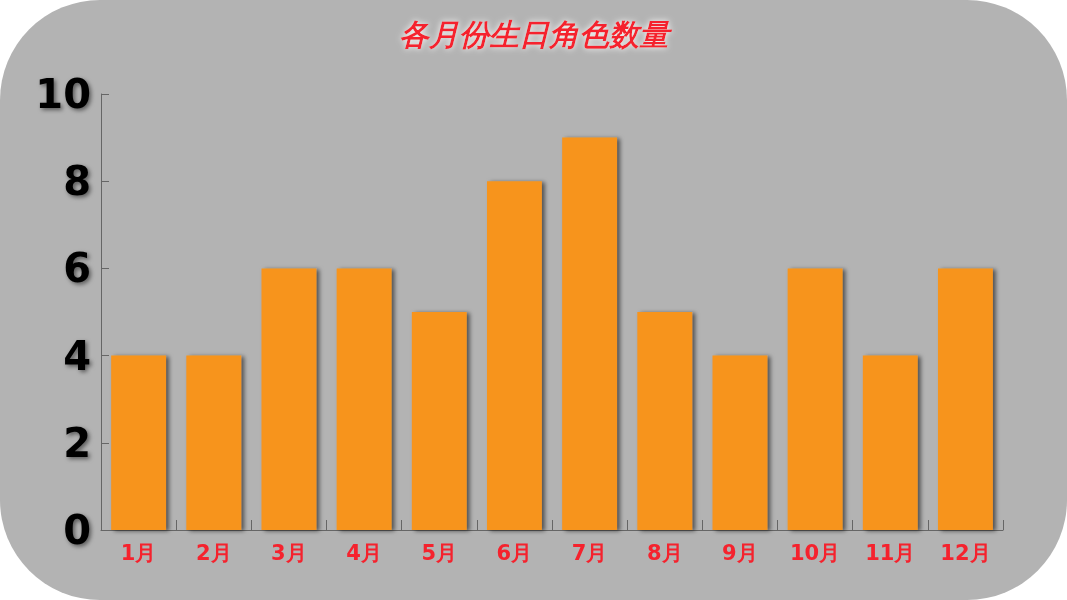 The width and height of the screenshot is (1067, 600). I want to click on y-tick-label: 0, so click(77, 530).